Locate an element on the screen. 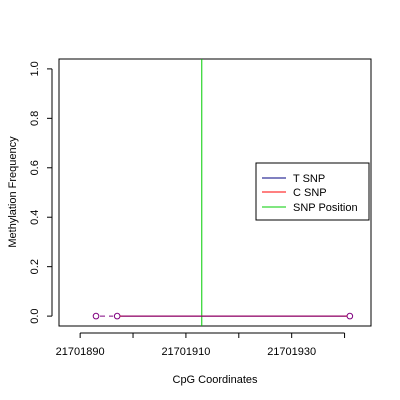 The width and height of the screenshot is (400, 400). x-tick-label: 21701890 is located at coordinates (80, 352).